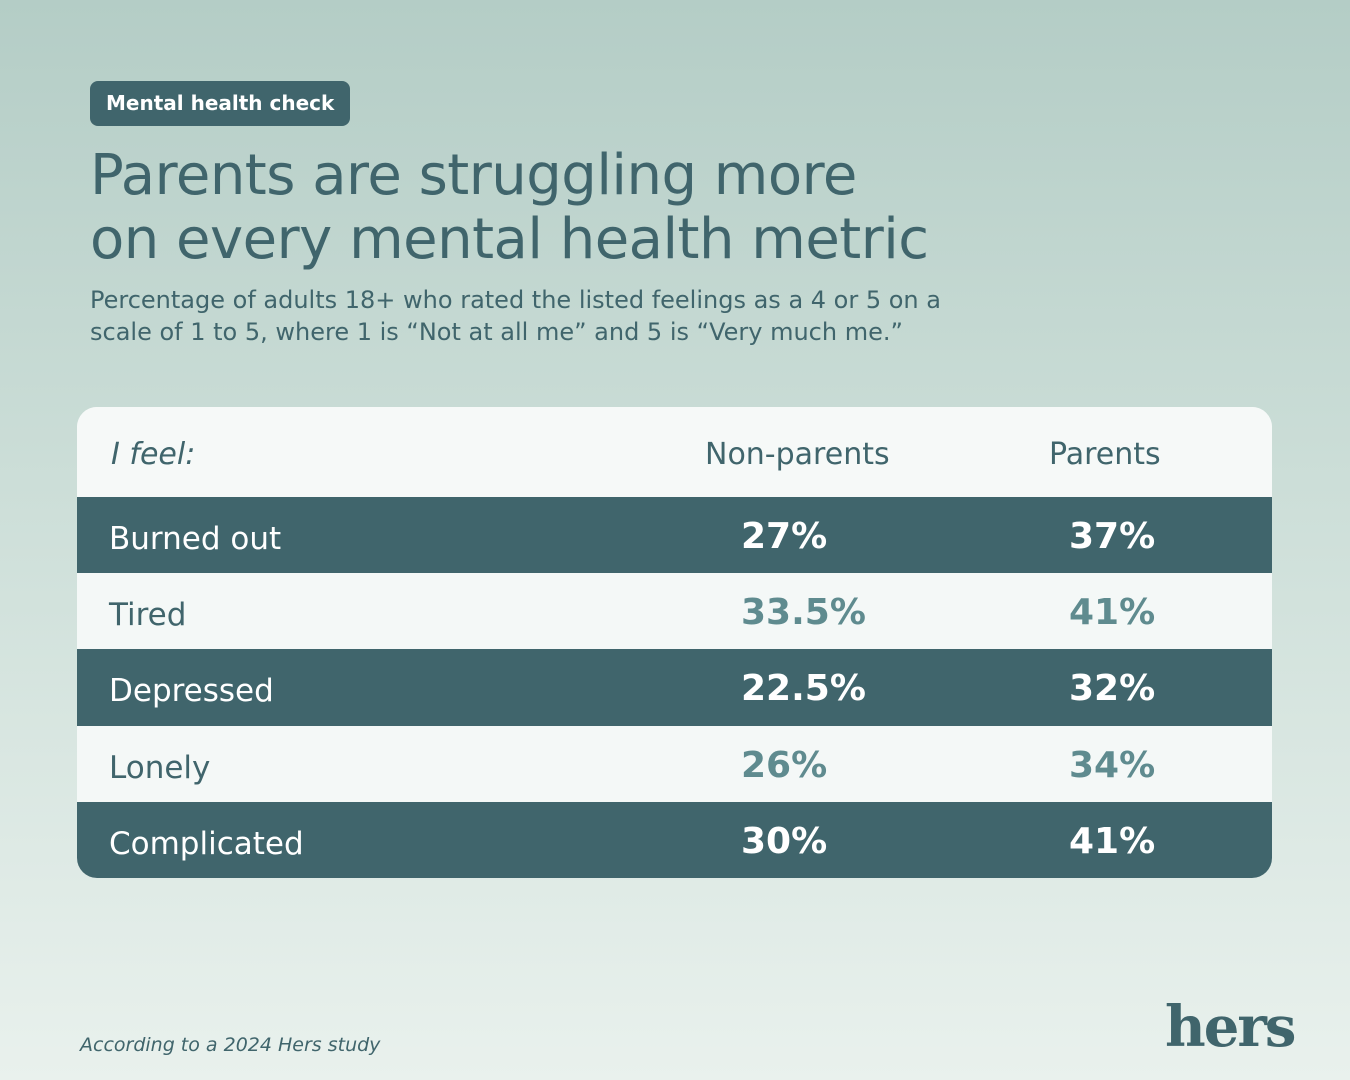 The height and width of the screenshot is (1080, 1350). I want to click on brand-logo: hers, so click(1230, 1027).